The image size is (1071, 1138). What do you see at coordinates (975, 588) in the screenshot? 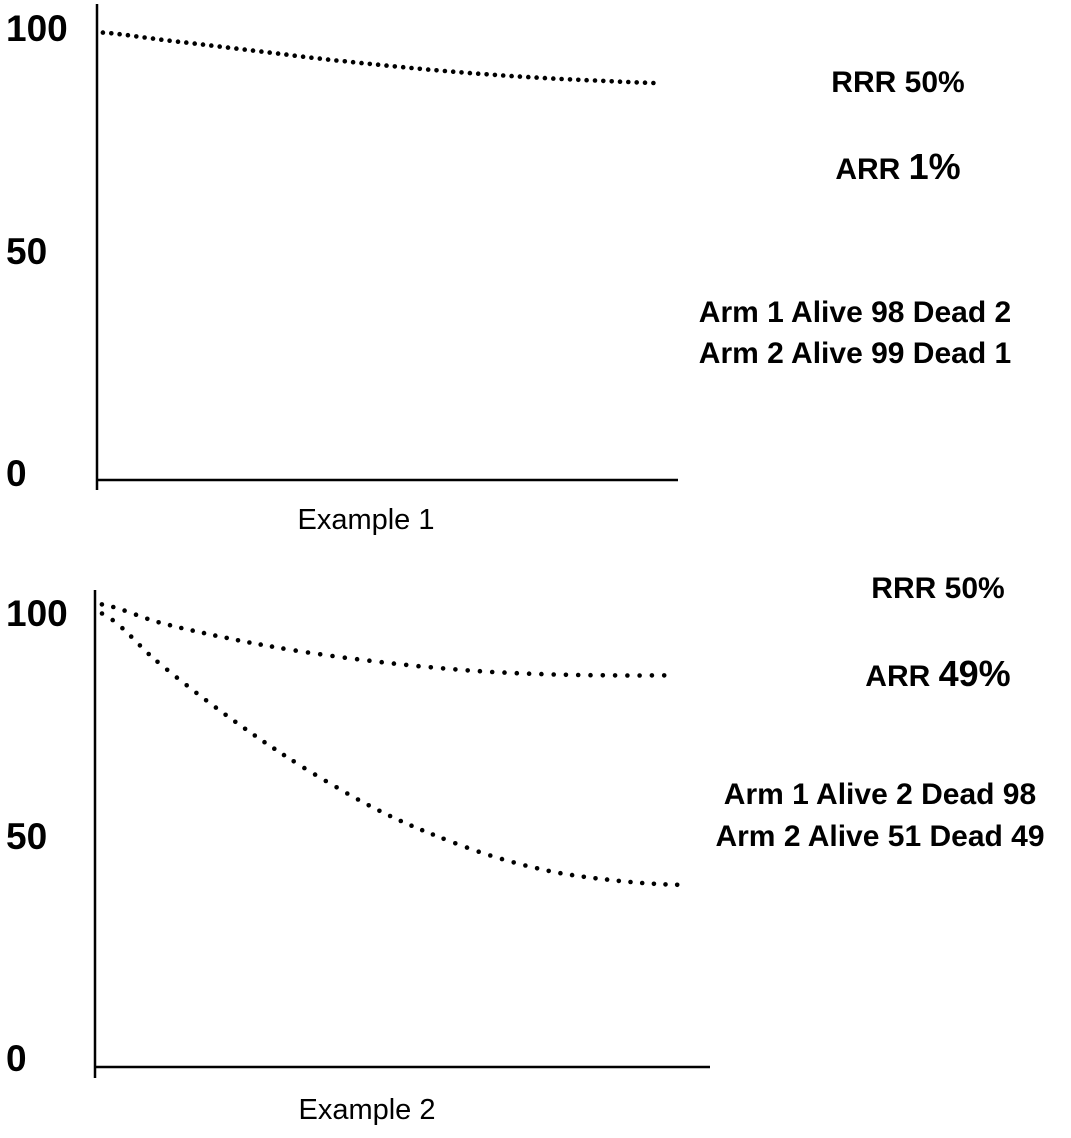
I see `rrr-value: 50%` at bounding box center [975, 588].